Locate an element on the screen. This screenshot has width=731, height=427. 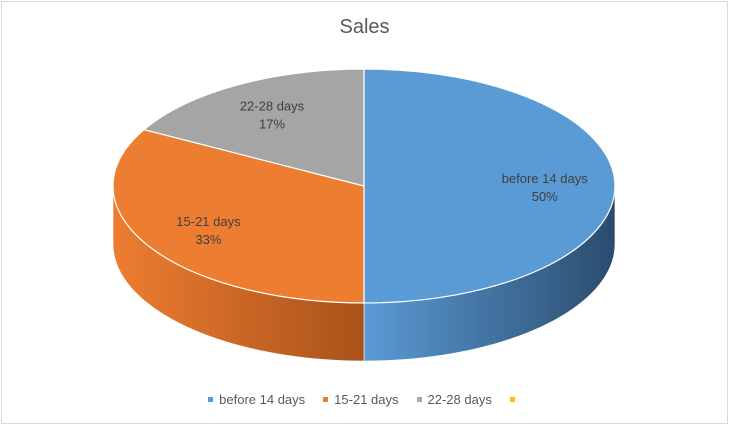
legend-item: 15-21 days is located at coordinates (361, 399).